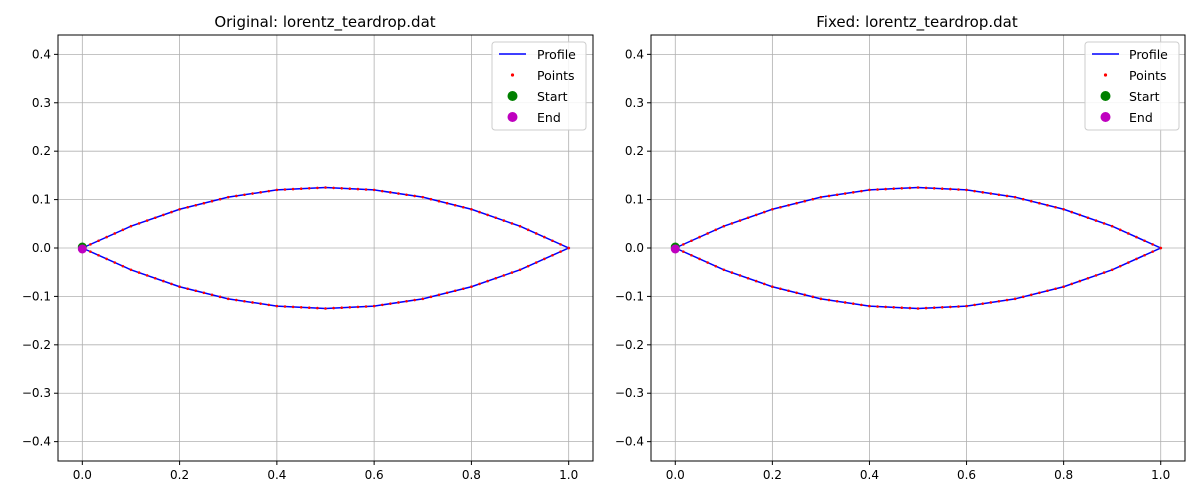 The width and height of the screenshot is (1200, 500). What do you see at coordinates (36, 345) in the screenshot?
I see `left-y-tick-label-2: −0.2` at bounding box center [36, 345].